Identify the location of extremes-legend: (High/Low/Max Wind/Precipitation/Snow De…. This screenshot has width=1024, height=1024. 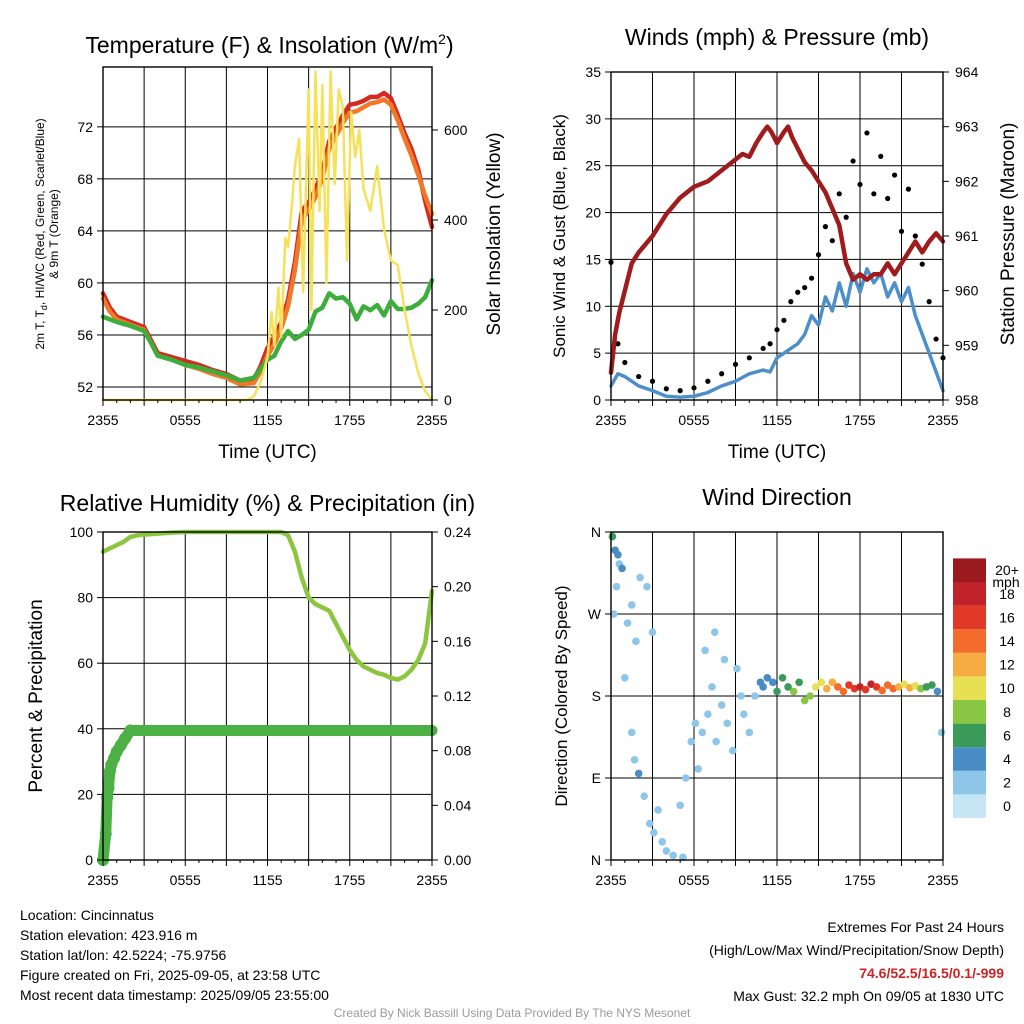
(856, 950).